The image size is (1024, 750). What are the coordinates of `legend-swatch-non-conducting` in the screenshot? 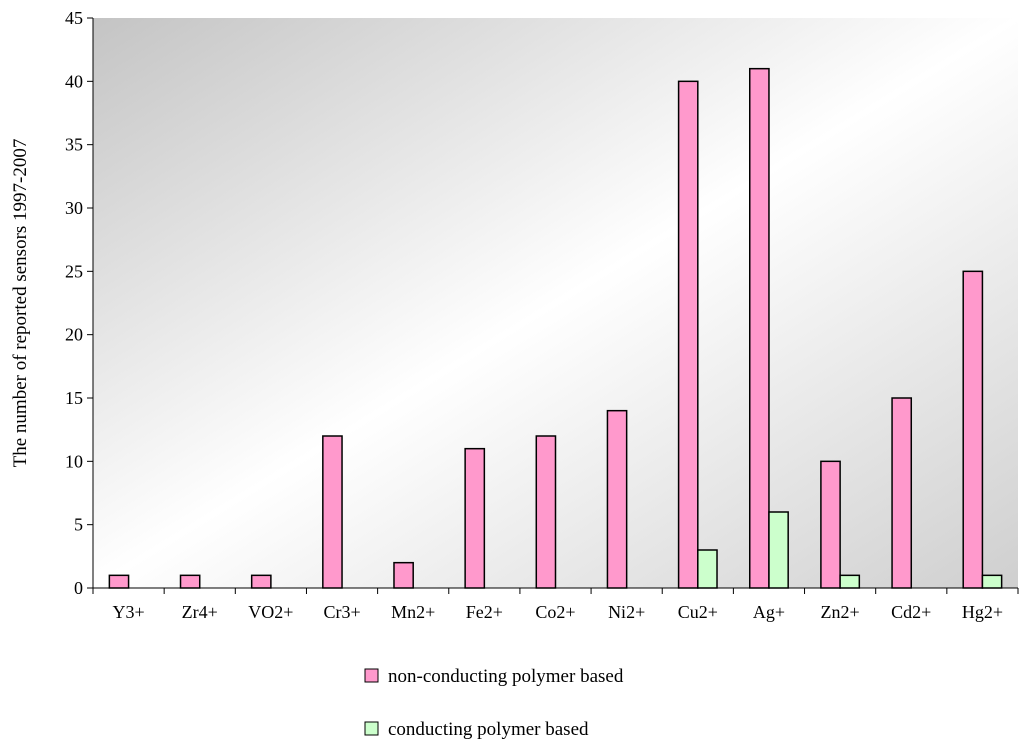 It's located at (371, 675).